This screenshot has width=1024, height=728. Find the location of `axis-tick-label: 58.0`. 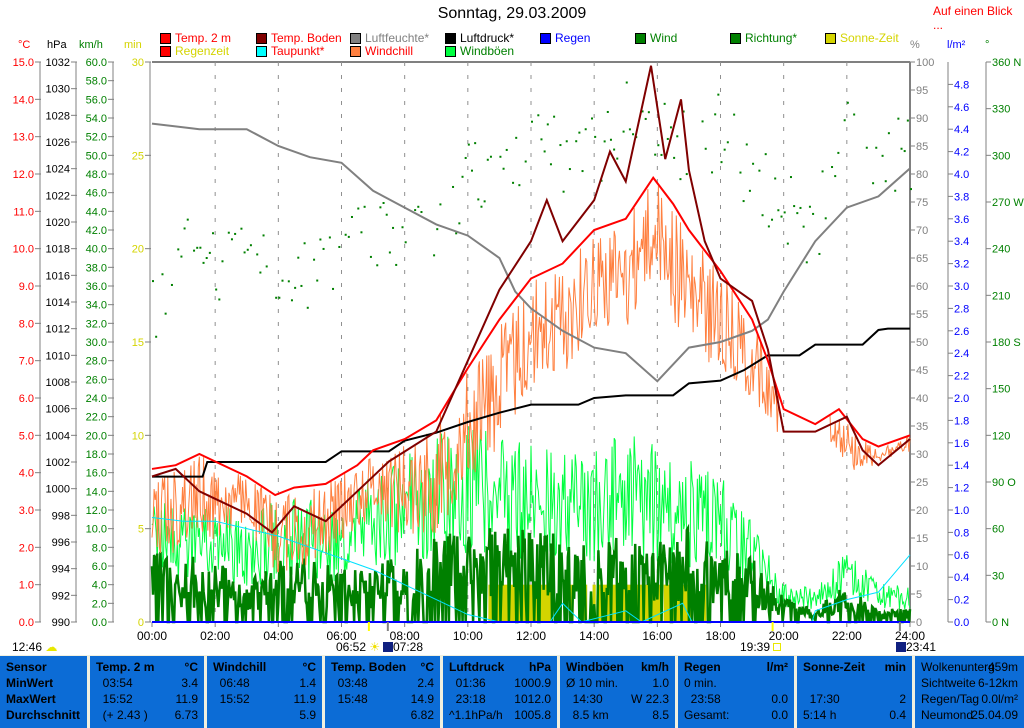

axis-tick-label: 58.0 is located at coordinates (96, 82).